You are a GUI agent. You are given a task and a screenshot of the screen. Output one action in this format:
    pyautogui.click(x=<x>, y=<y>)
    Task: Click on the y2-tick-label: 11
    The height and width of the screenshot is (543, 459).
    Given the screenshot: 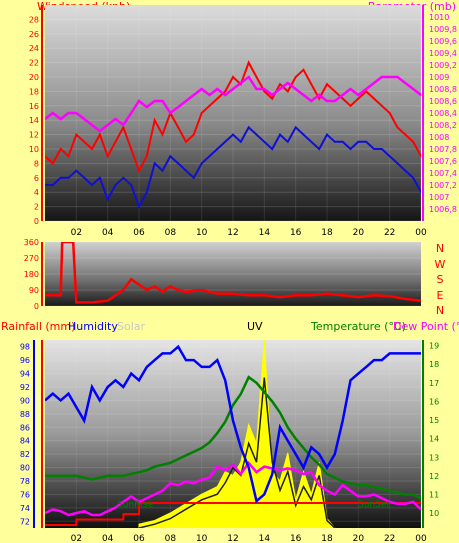 What is the action you would take?
    pyautogui.click(x=434, y=494)
    